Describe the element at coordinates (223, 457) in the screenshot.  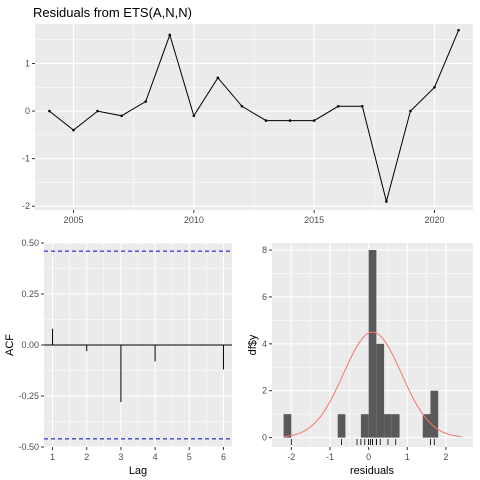
I see `acf-x-tick-label: 6` at that location.